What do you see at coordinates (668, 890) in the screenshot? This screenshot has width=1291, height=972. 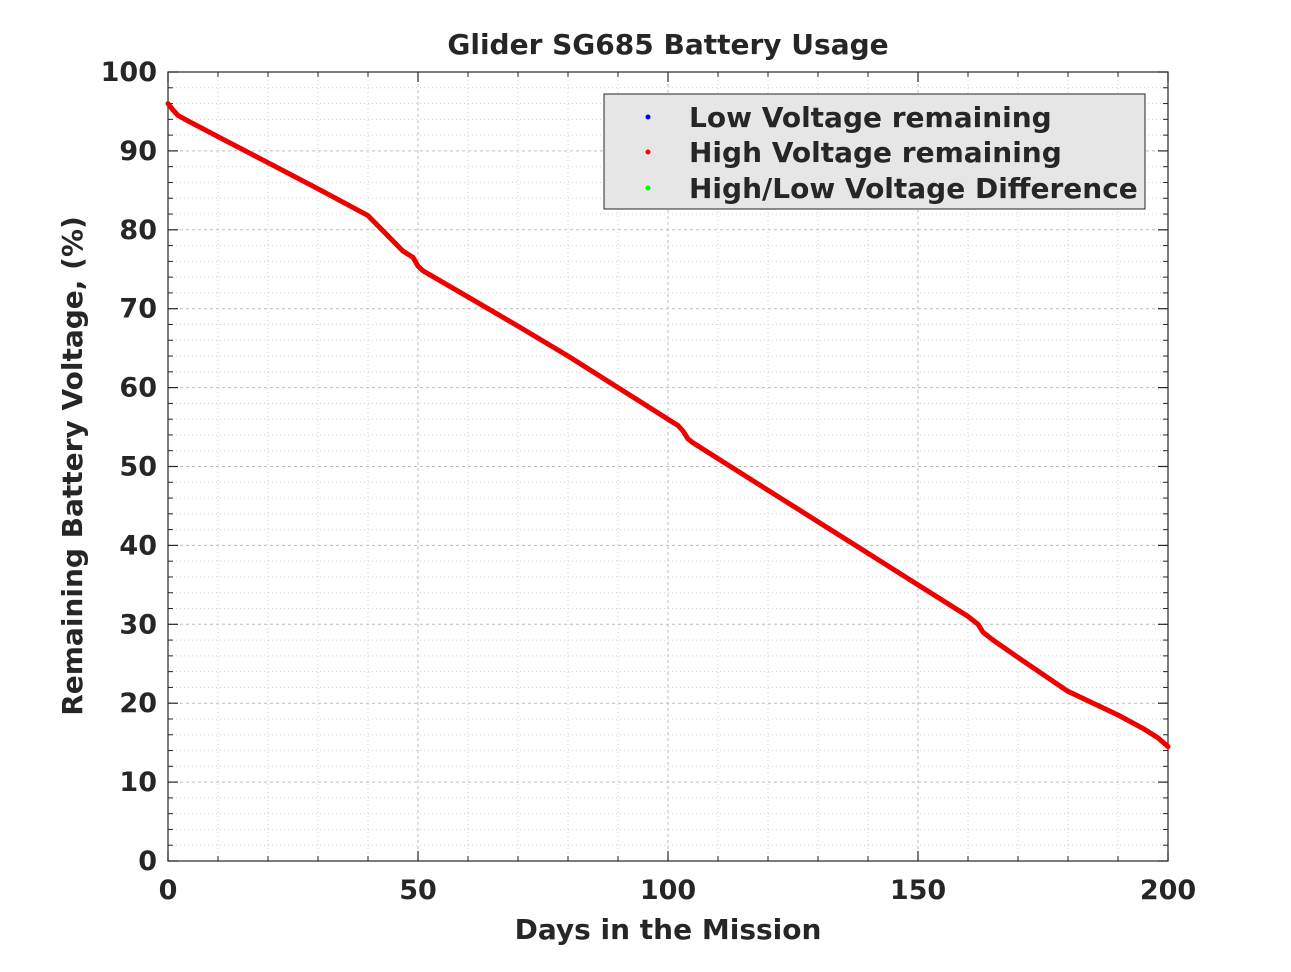 I see `x-tick-label: 100` at bounding box center [668, 890].